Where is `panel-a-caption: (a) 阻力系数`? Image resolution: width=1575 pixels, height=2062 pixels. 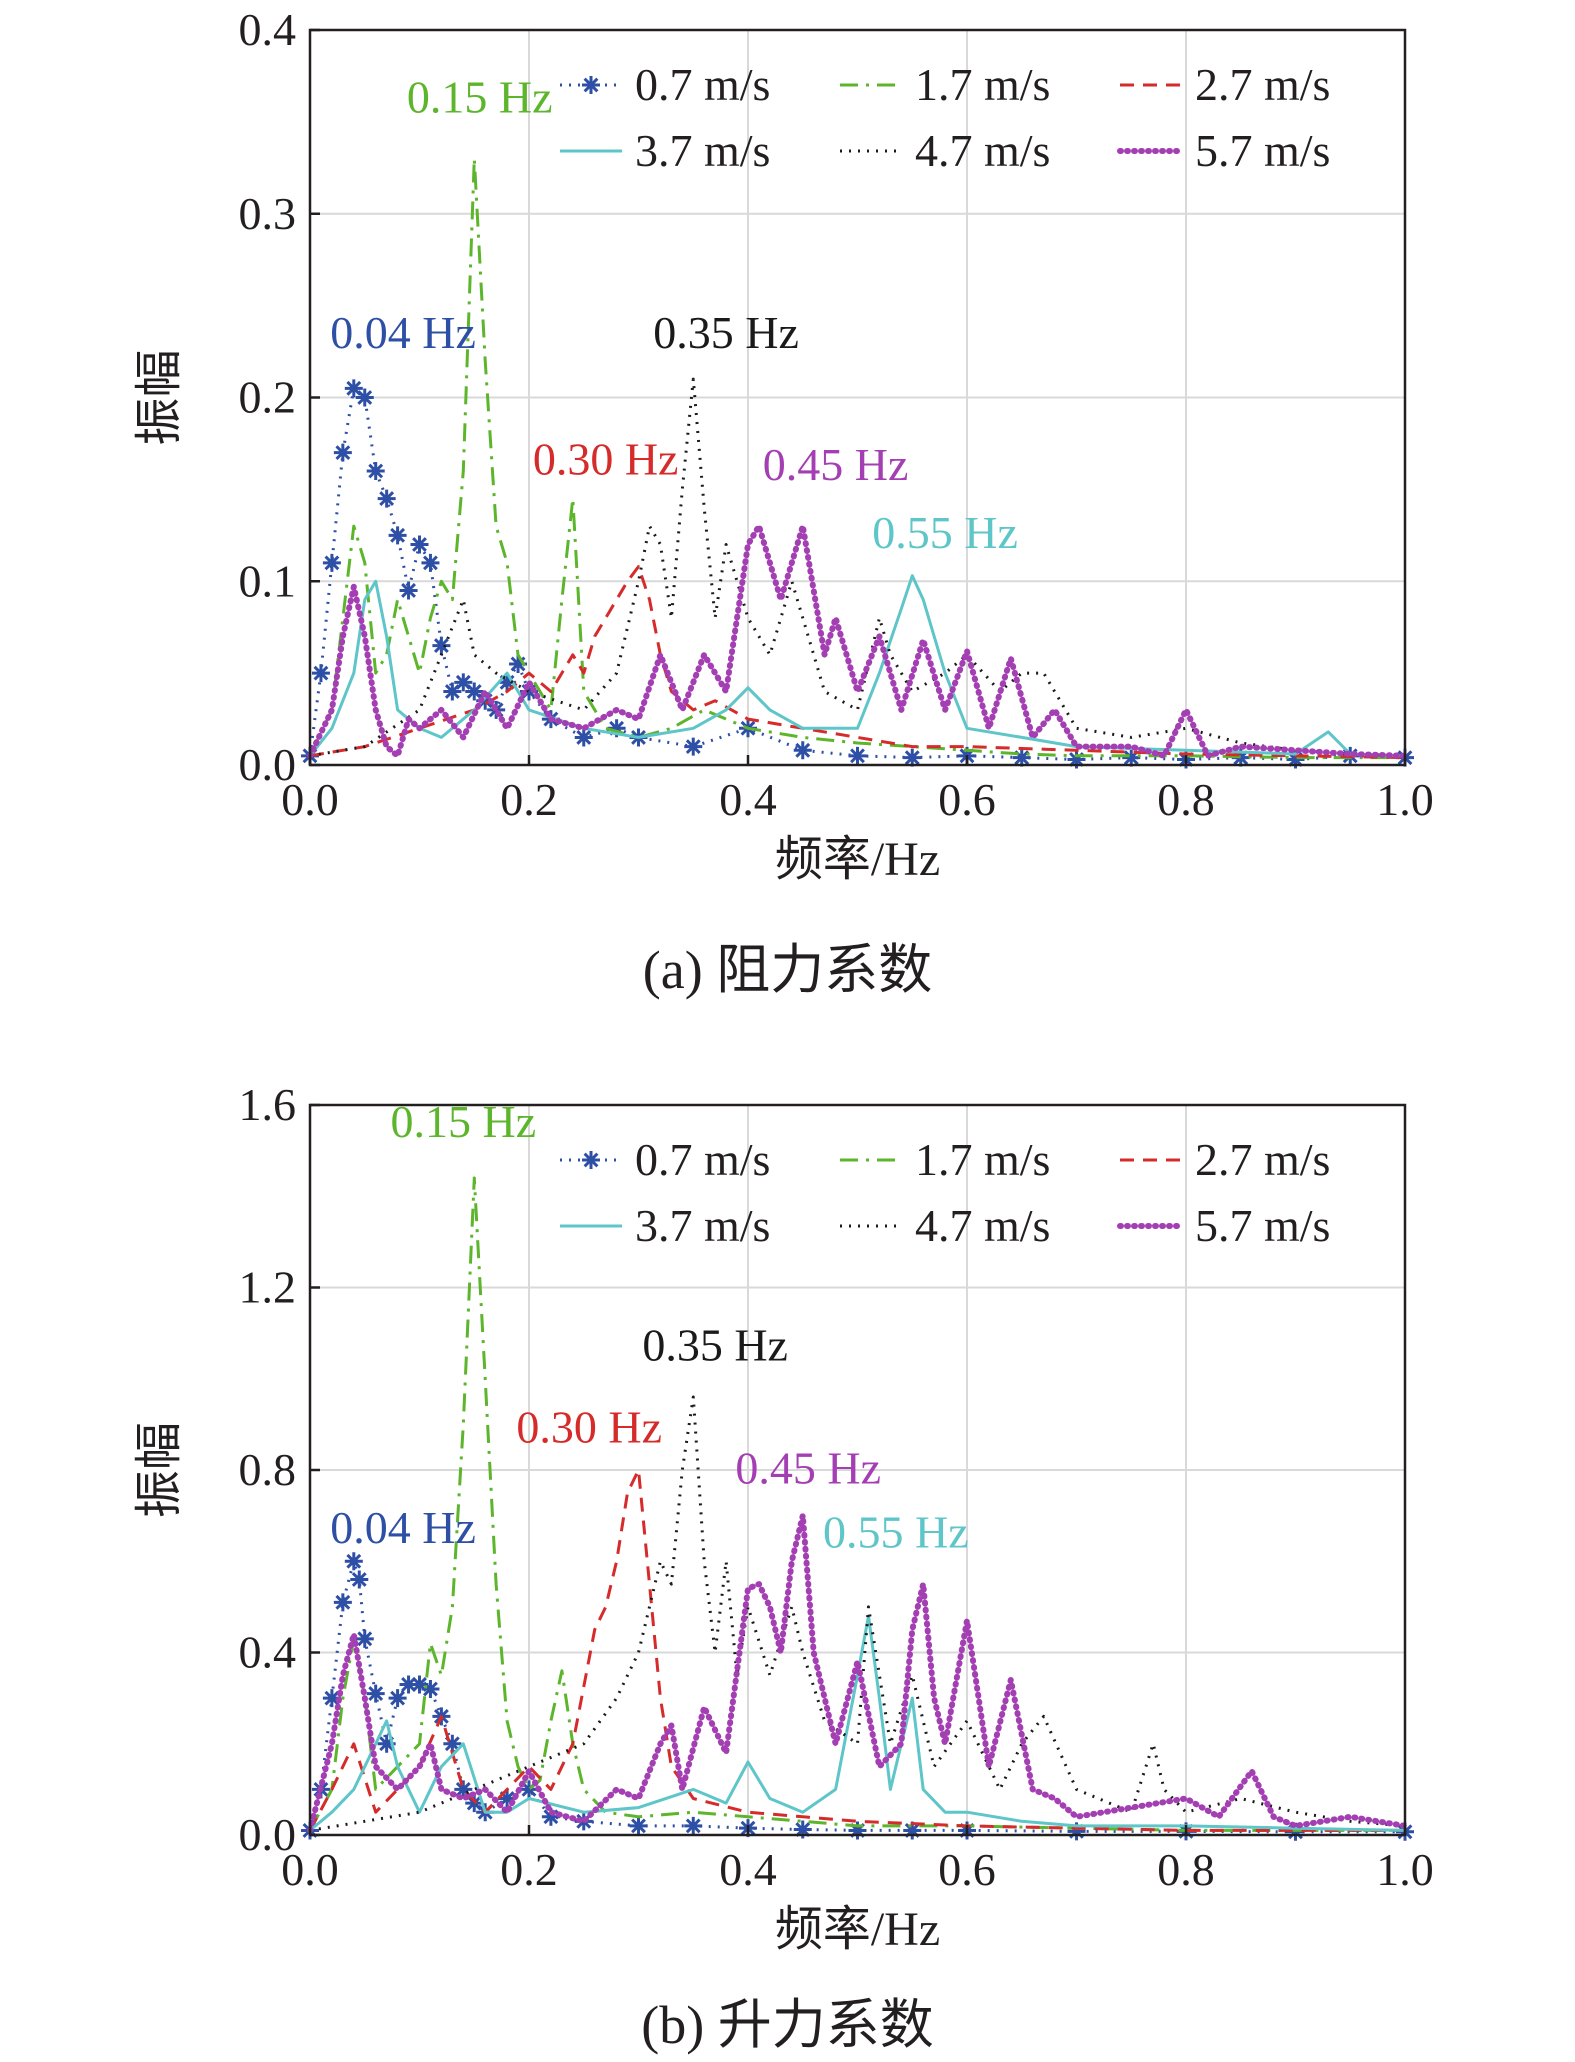
panel-a-caption: (a) 阻力系数 is located at coordinates (787, 970).